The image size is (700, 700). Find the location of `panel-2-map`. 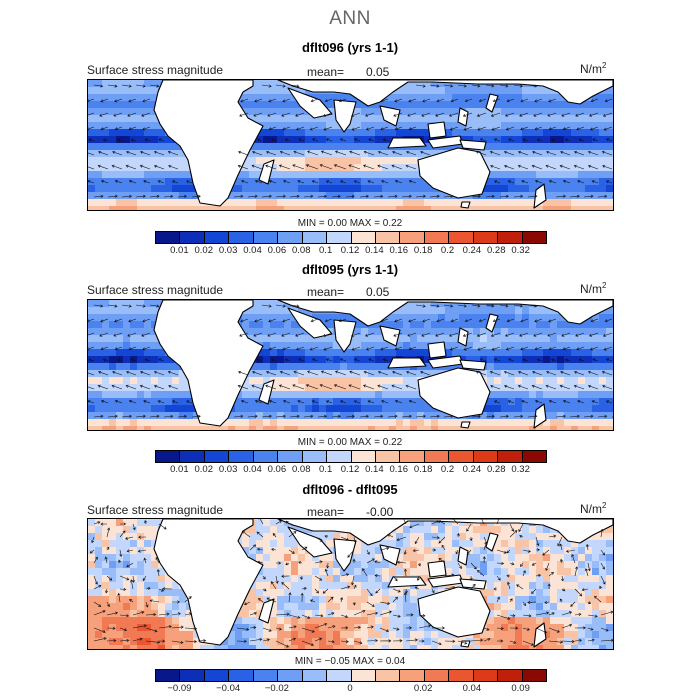

panel-2-map is located at coordinates (350, 365).